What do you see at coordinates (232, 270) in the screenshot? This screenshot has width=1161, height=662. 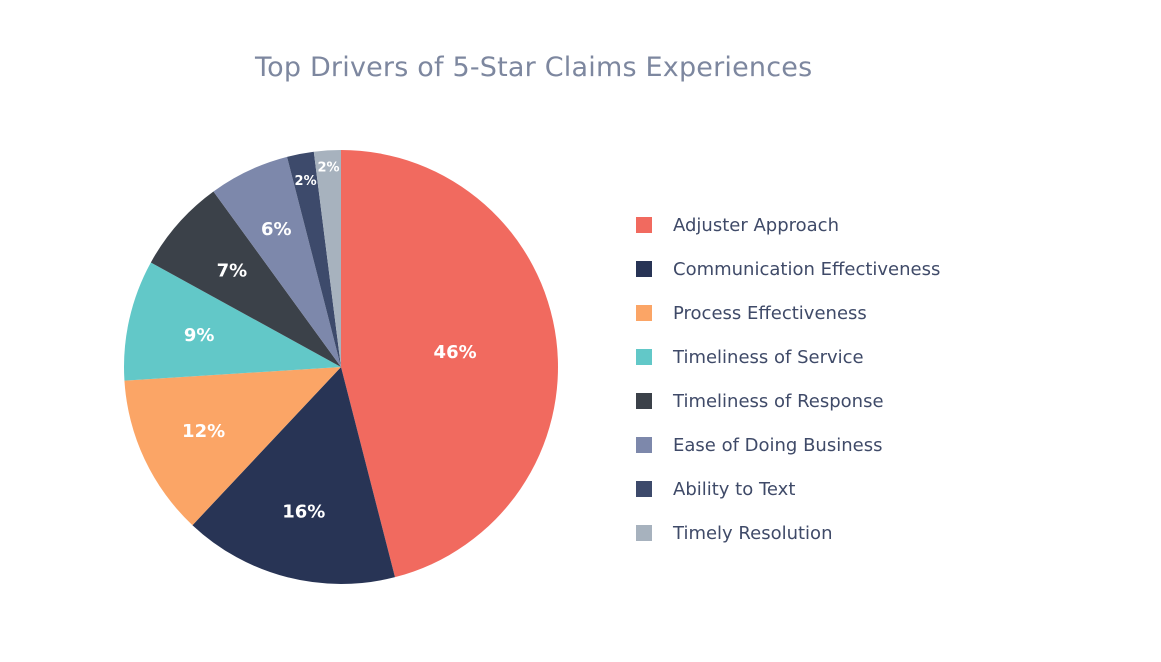 I see `pie-data-label: 7%` at bounding box center [232, 270].